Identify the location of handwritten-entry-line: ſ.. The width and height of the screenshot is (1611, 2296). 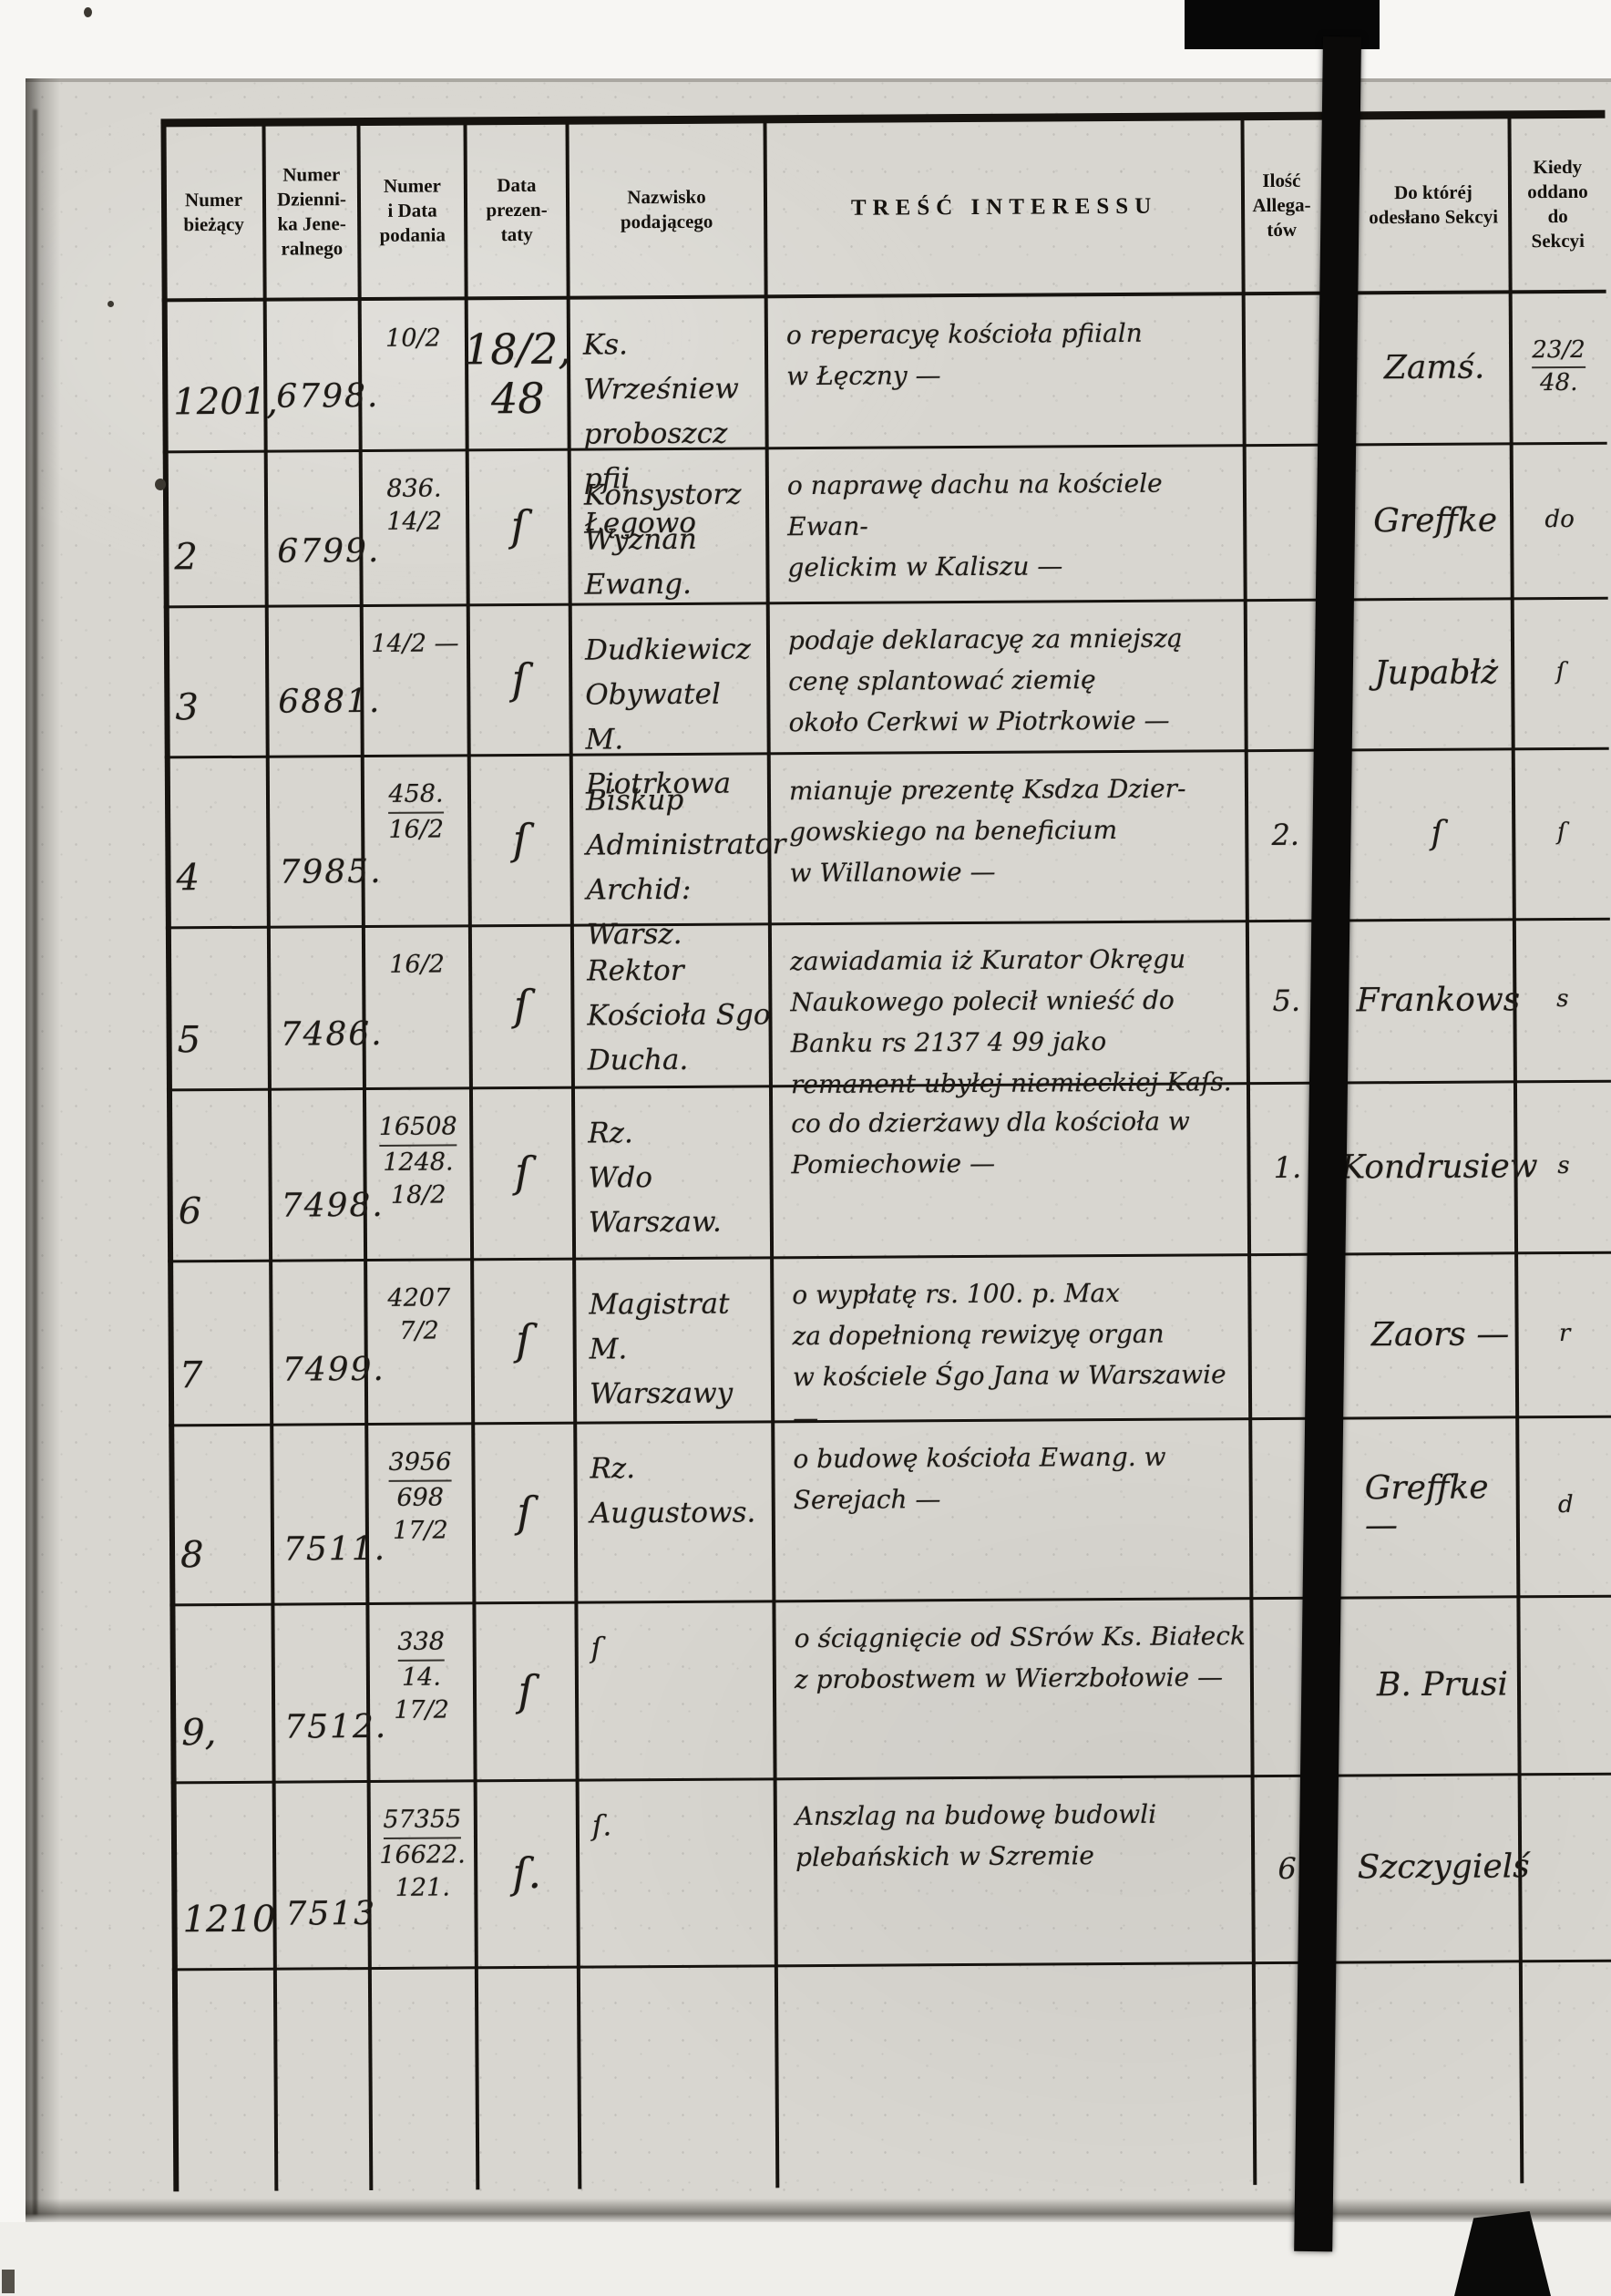
(601, 1826).